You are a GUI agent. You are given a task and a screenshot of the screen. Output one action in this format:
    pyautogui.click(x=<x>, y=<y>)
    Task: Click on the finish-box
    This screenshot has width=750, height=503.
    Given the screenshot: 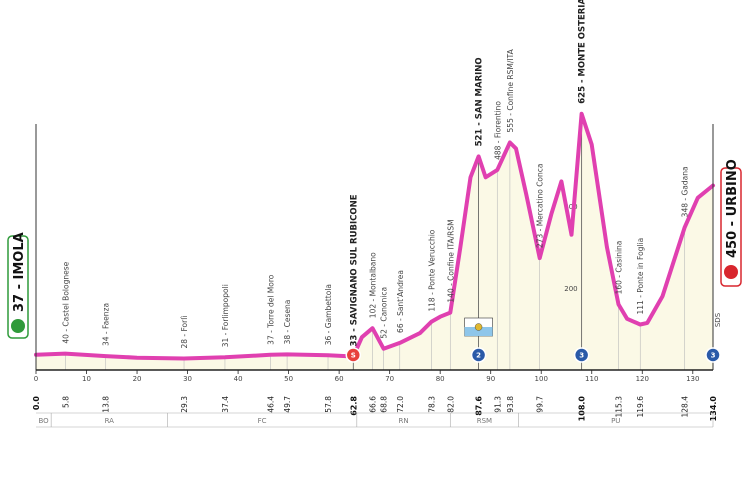 What is the action you would take?
    pyautogui.click(x=731, y=227)
    